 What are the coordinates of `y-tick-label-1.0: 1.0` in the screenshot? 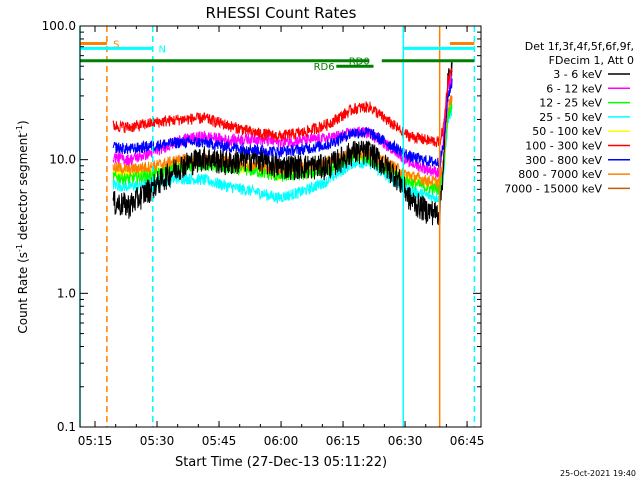 It's located at (66, 293).